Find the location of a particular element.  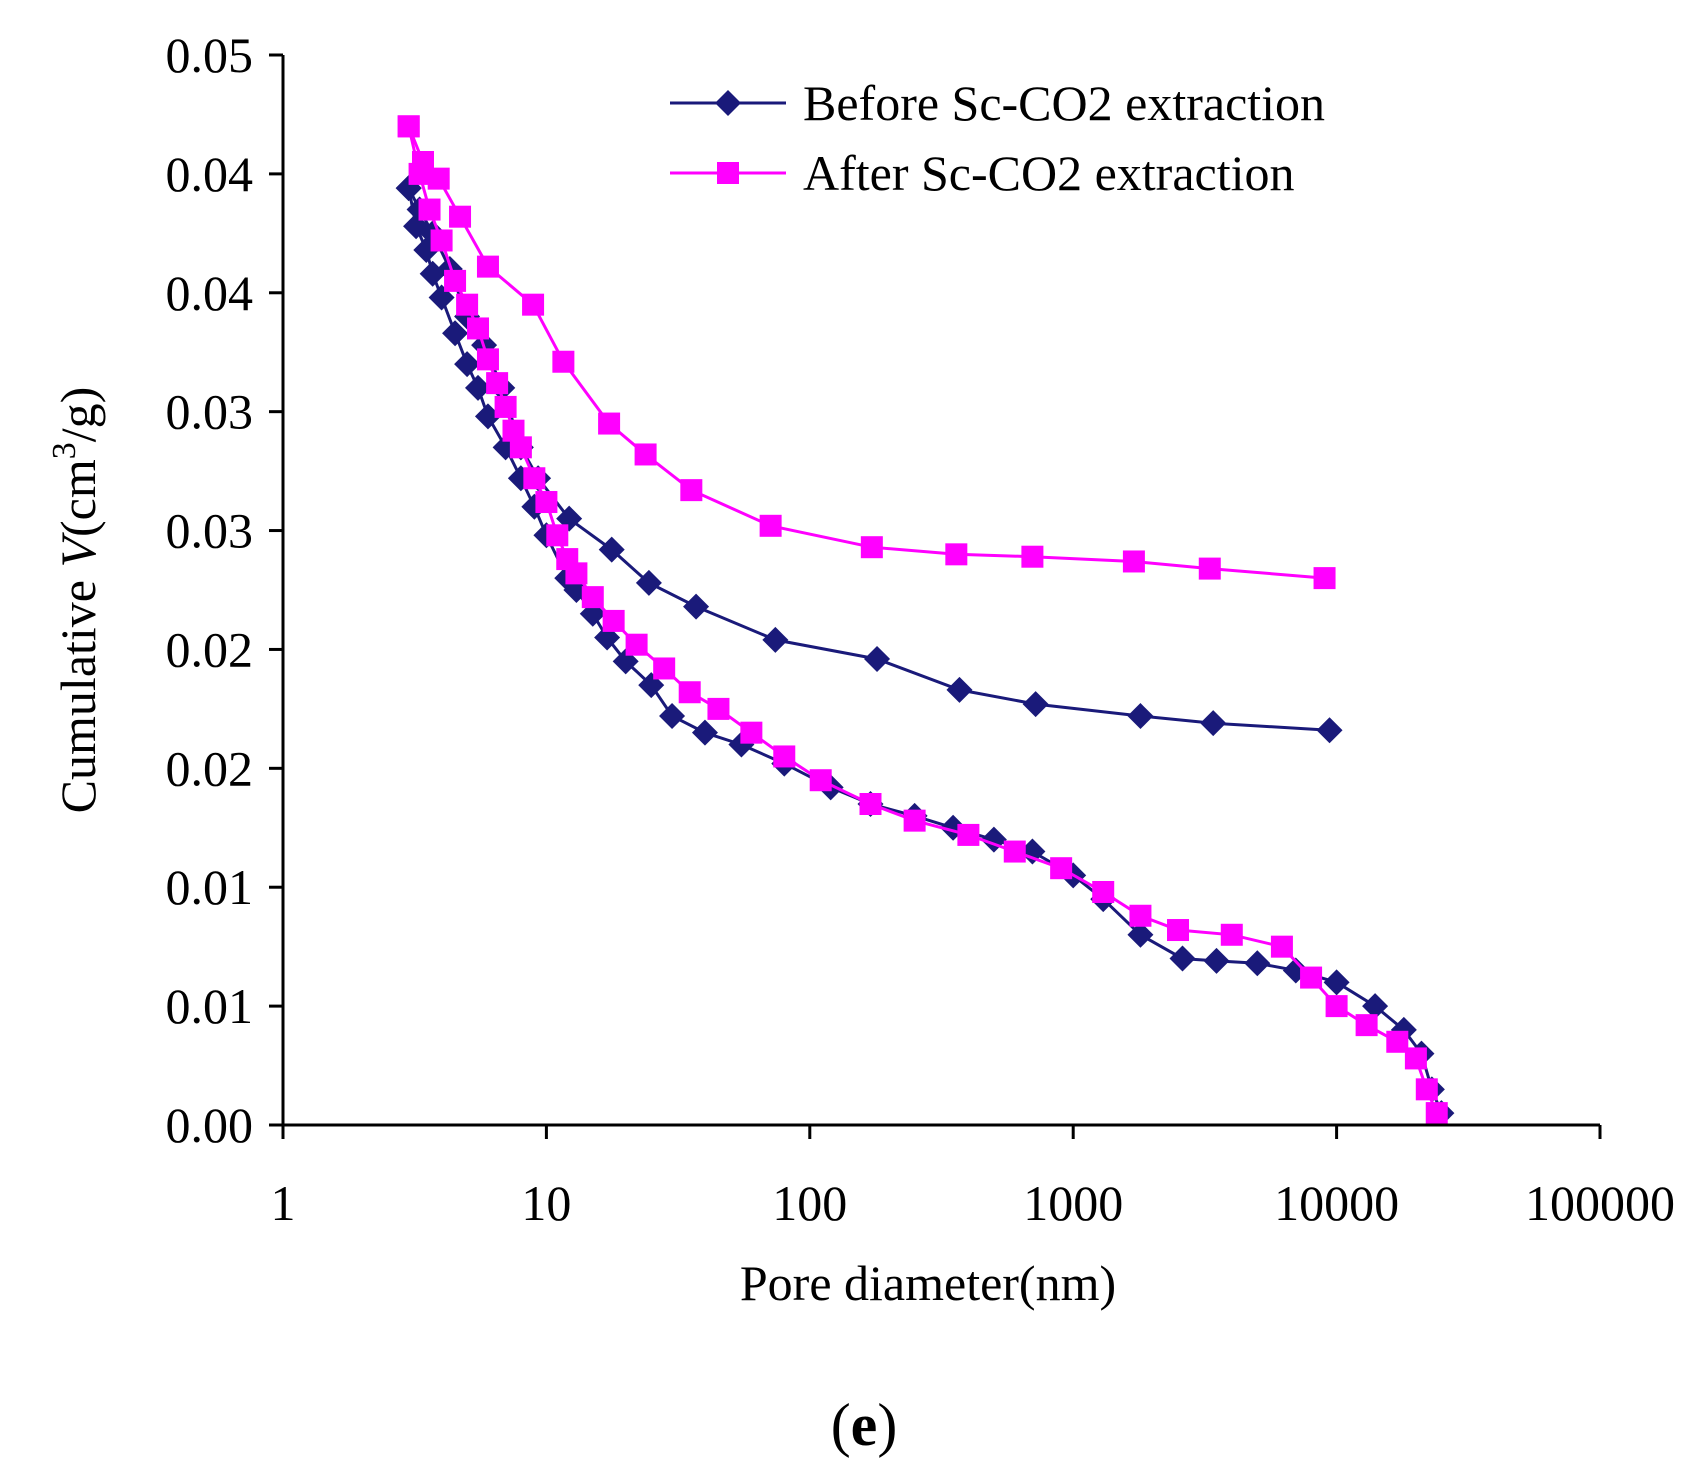

y-axis-title: Cumulative V(cm3/g) is located at coordinates (76, 600).